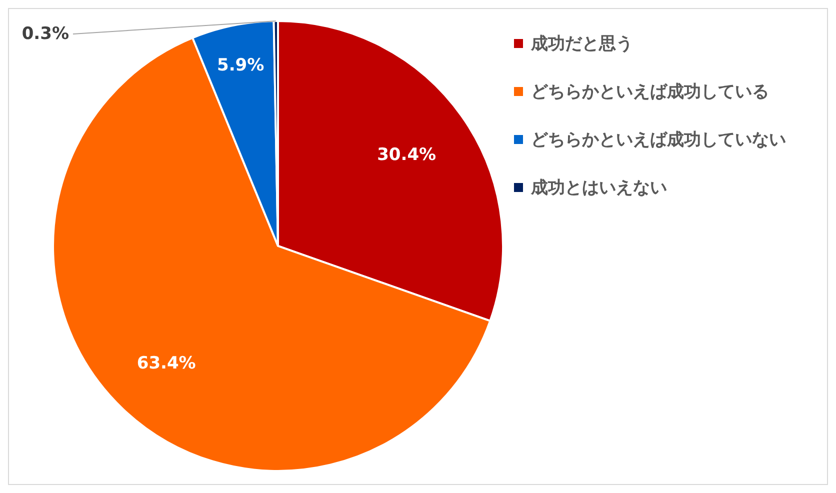  I want to click on legend-label: どちらかといえば成功している, so click(650, 91).